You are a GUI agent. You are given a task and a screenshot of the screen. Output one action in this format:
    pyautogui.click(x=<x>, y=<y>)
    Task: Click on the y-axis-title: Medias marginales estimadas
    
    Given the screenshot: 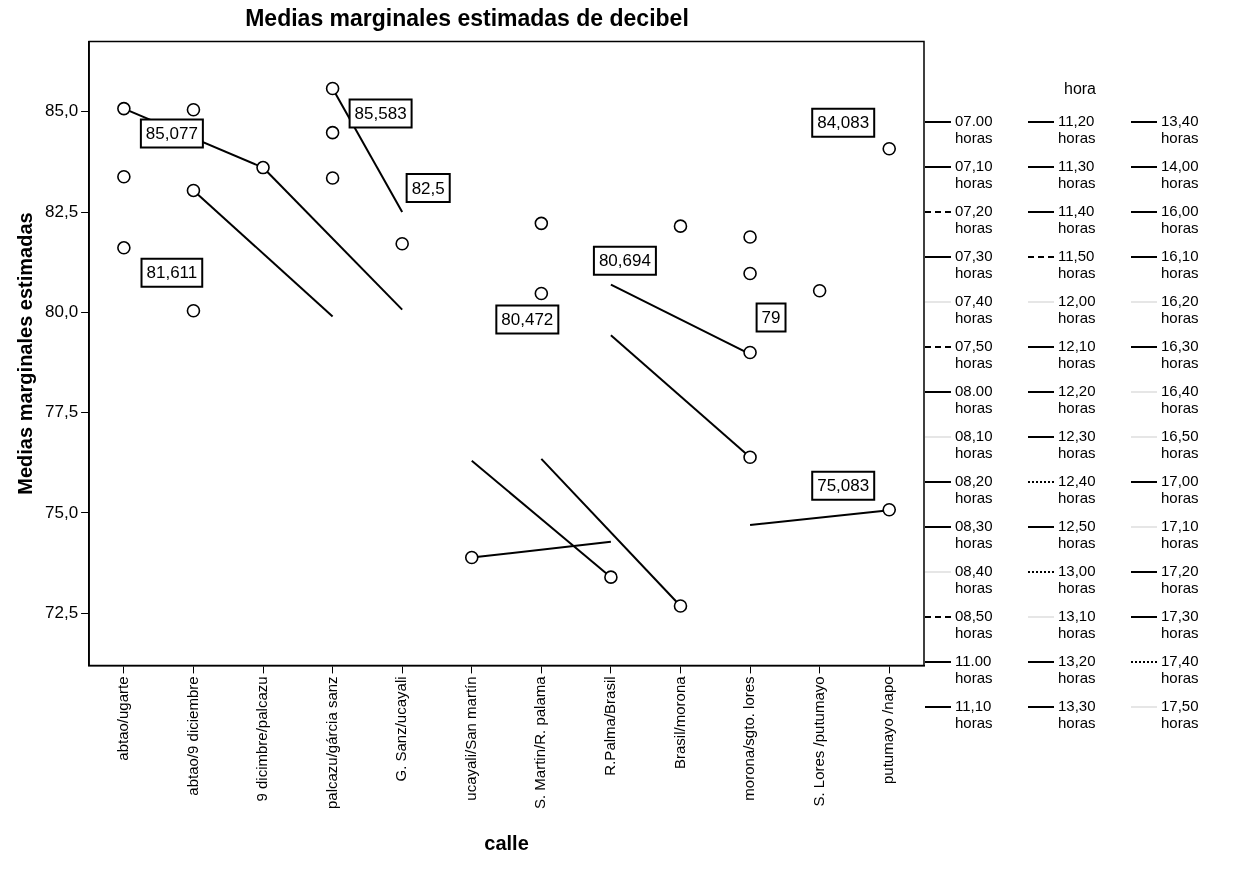 What is the action you would take?
    pyautogui.click(x=24, y=353)
    